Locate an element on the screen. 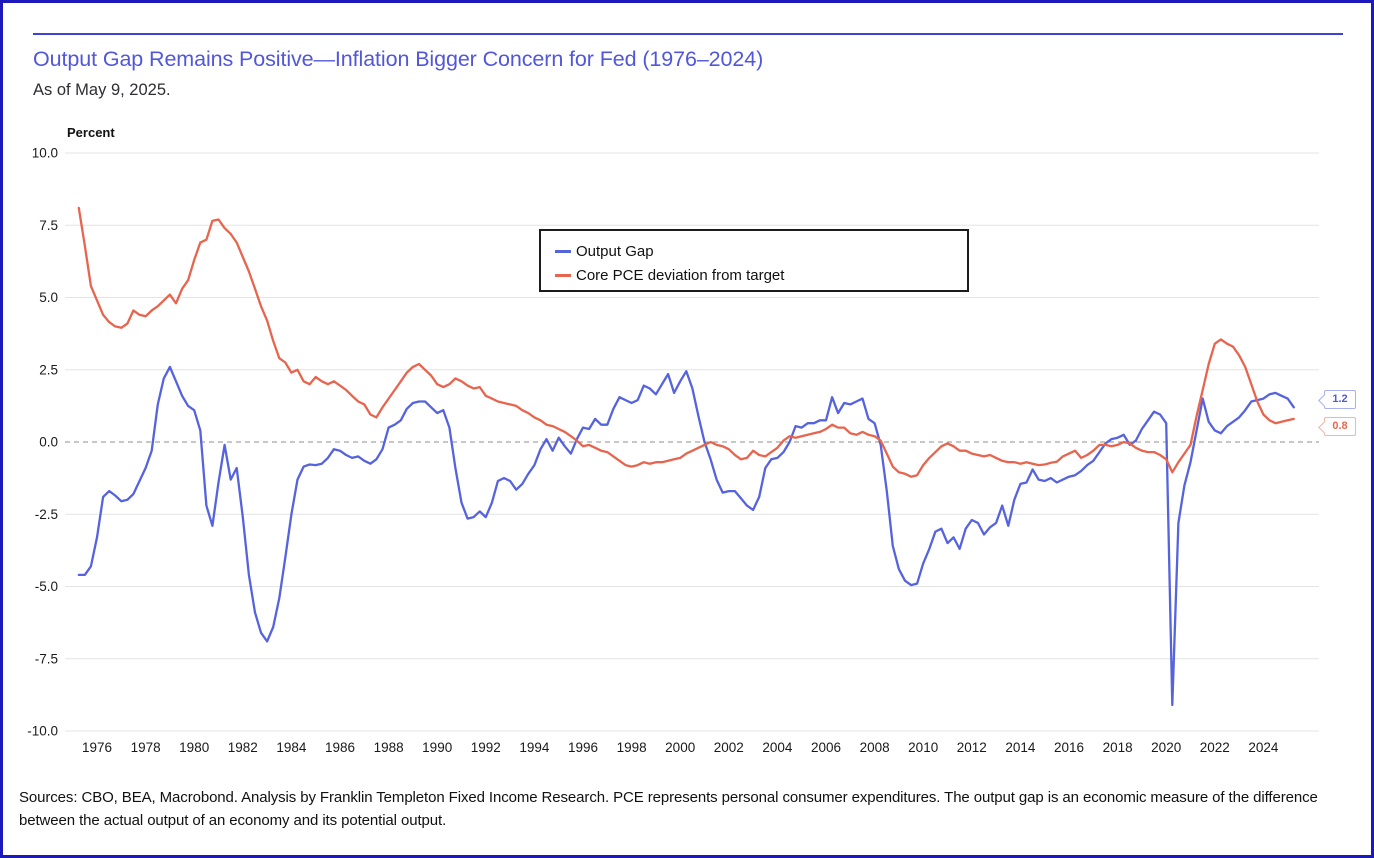 This screenshot has width=1374, height=858. svg-text: 10.0 is located at coordinates (45, 153).